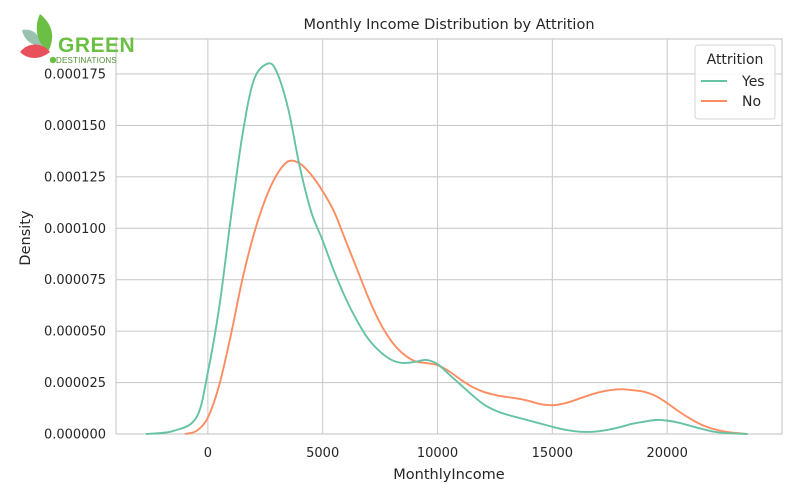  Describe the element at coordinates (75, 383) in the screenshot. I see `y-tick-label: 0.000025` at that location.